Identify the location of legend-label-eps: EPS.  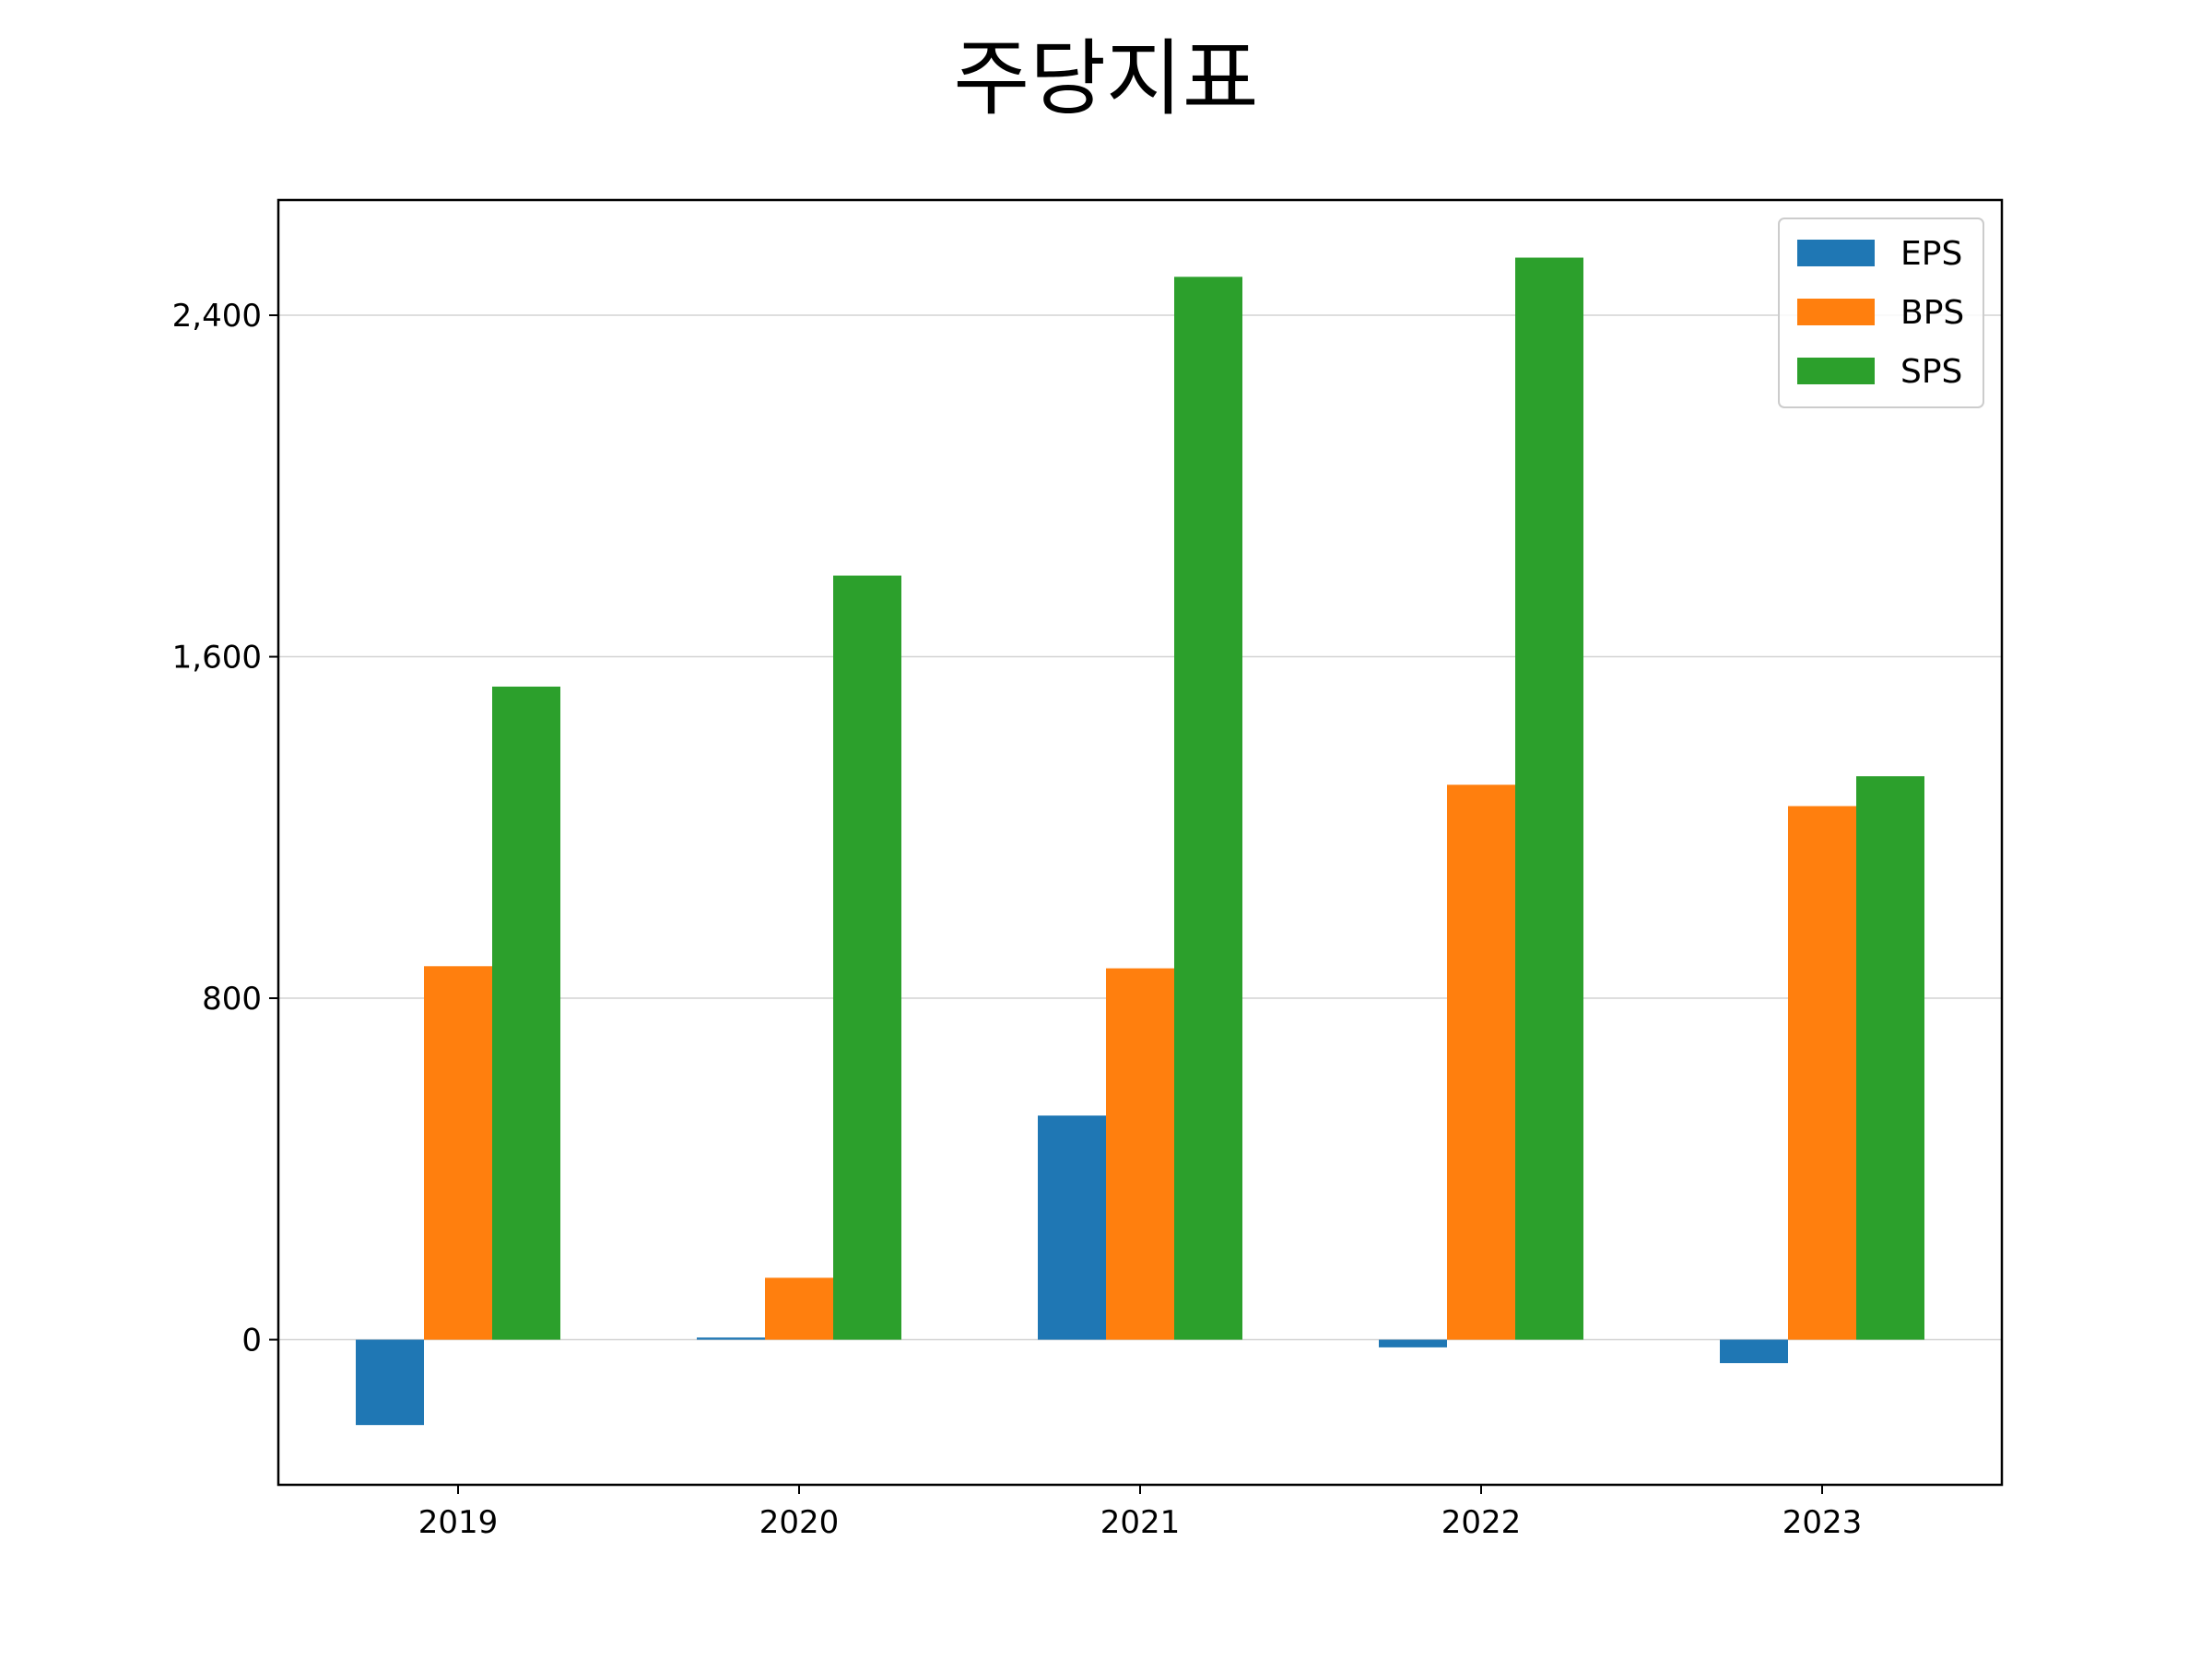
(1931, 254).